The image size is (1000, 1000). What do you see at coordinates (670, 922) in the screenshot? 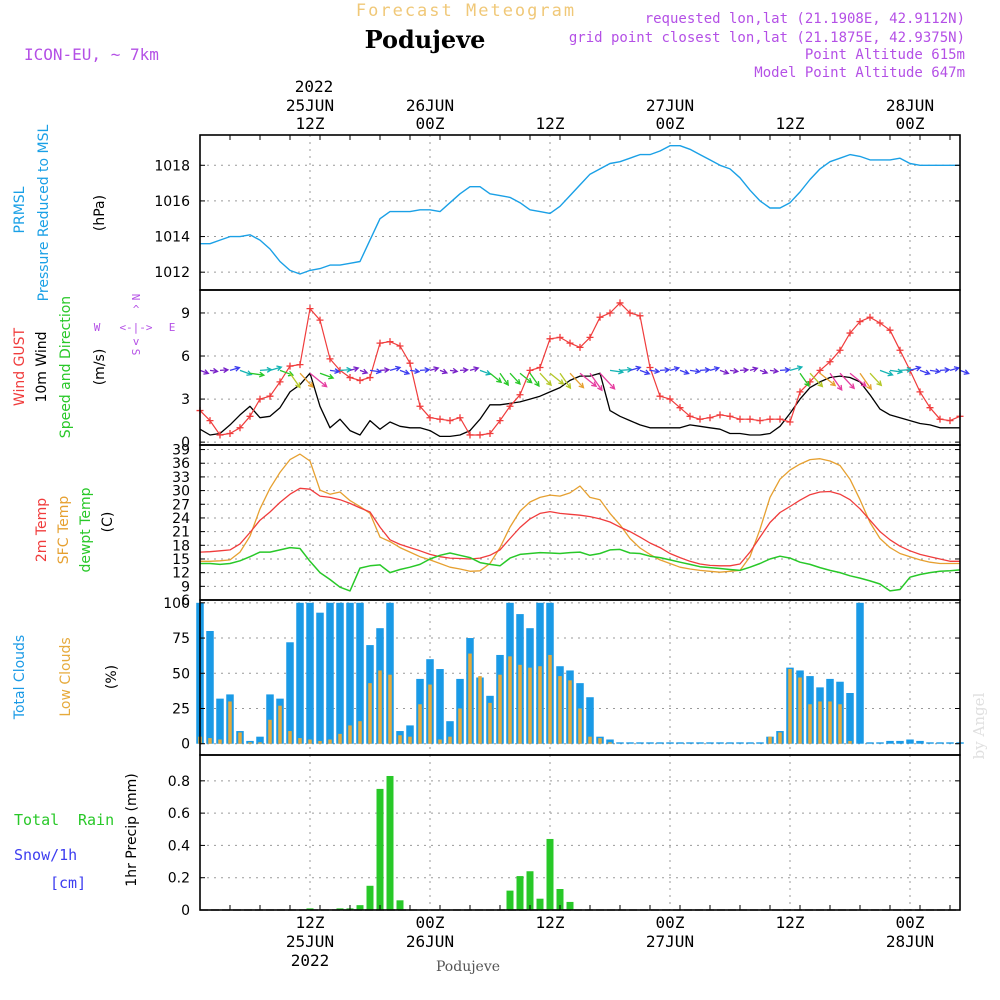
I see `bottom-time-label-3-0: 00Z` at bounding box center [670, 922].